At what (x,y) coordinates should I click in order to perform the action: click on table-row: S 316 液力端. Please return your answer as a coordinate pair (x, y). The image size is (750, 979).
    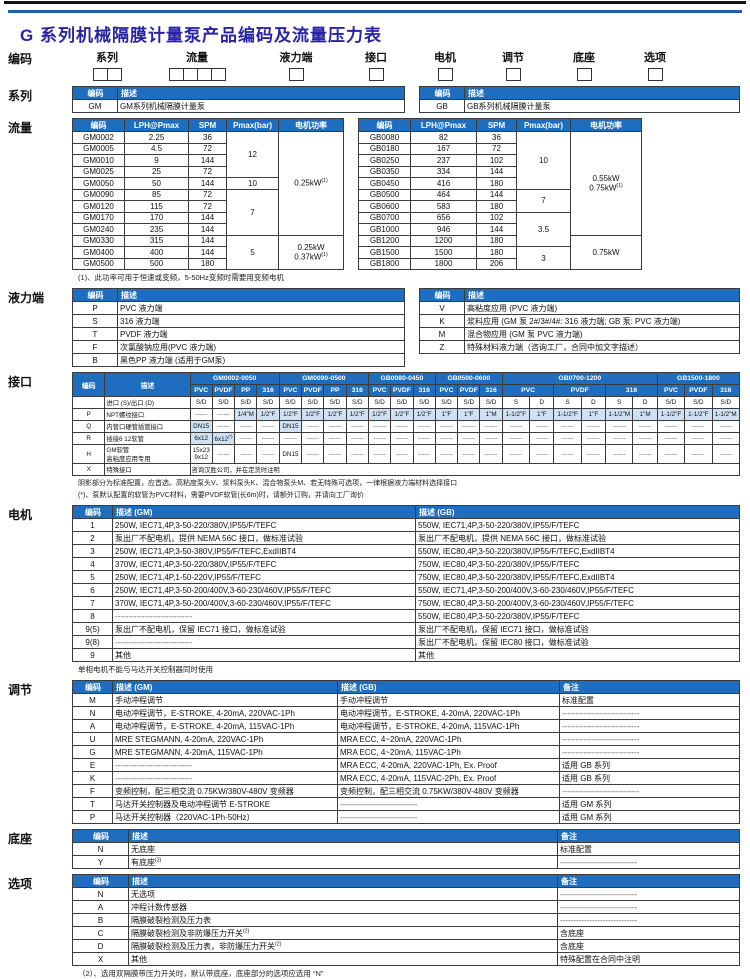
    Looking at the image, I should click on (238, 321).